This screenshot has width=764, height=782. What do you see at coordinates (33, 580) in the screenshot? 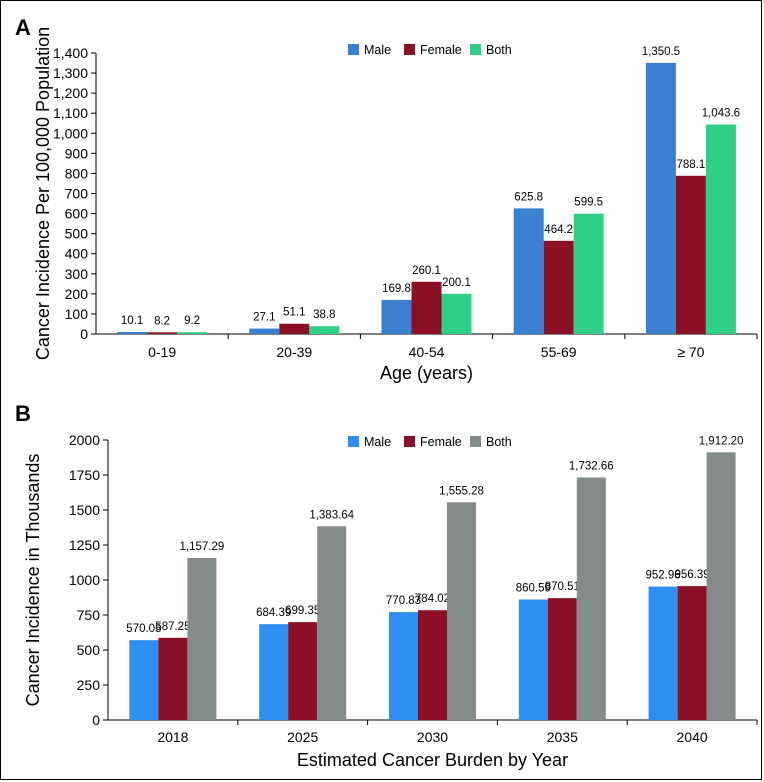
I see `y-axis-title: Cancer Incidence in Thousands` at bounding box center [33, 580].